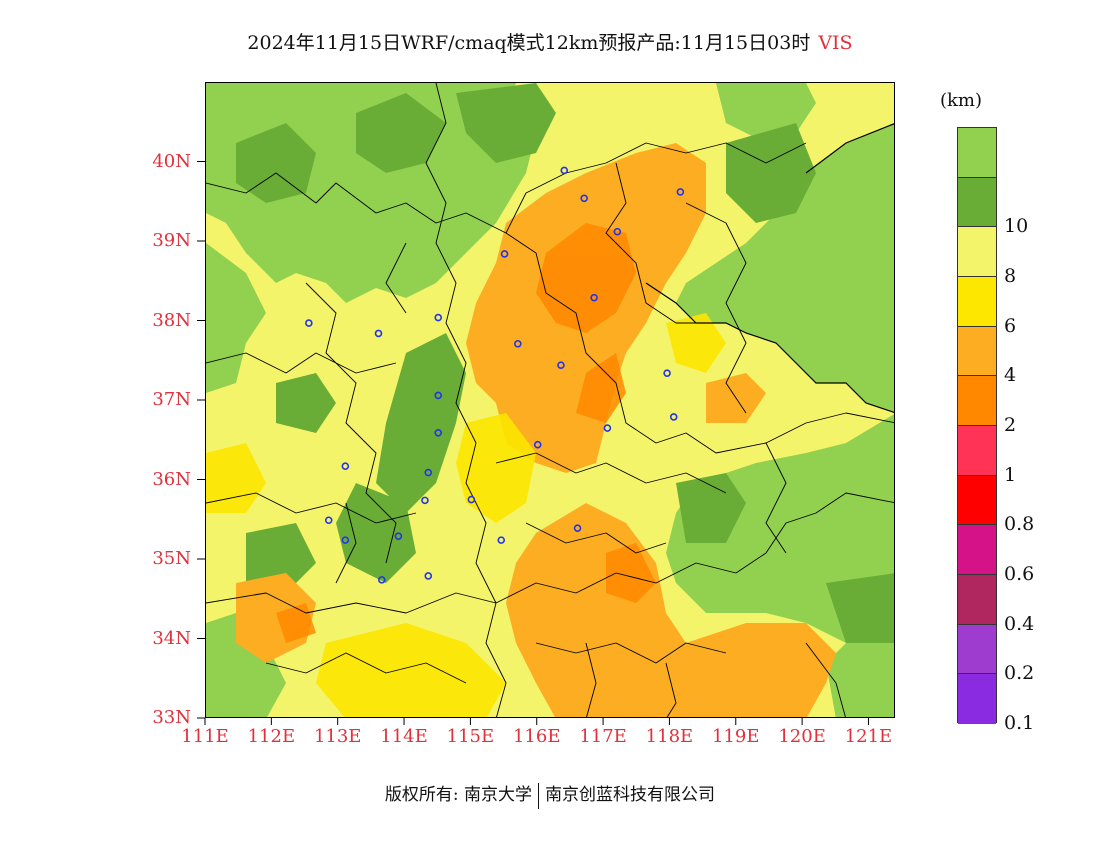 This screenshot has height=850, width=1100. Describe the element at coordinates (669, 736) in the screenshot. I see `longitude-label: 118E` at that location.